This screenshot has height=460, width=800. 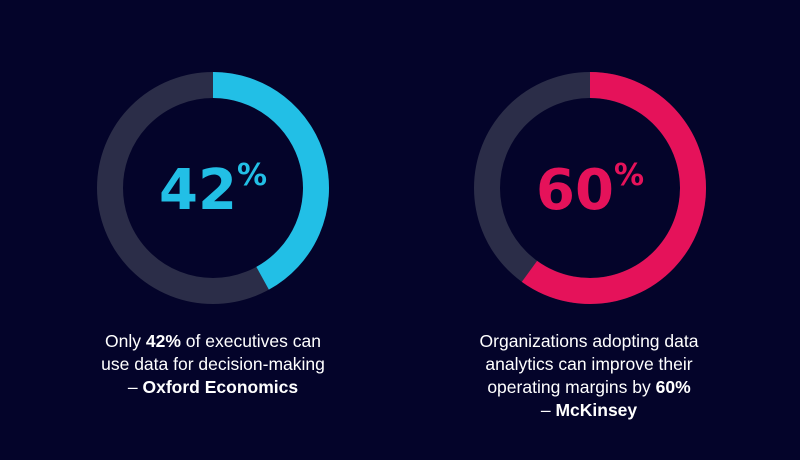 What do you see at coordinates (589, 364) in the screenshot?
I see `caption-right-line-2: analytics can improve their` at bounding box center [589, 364].